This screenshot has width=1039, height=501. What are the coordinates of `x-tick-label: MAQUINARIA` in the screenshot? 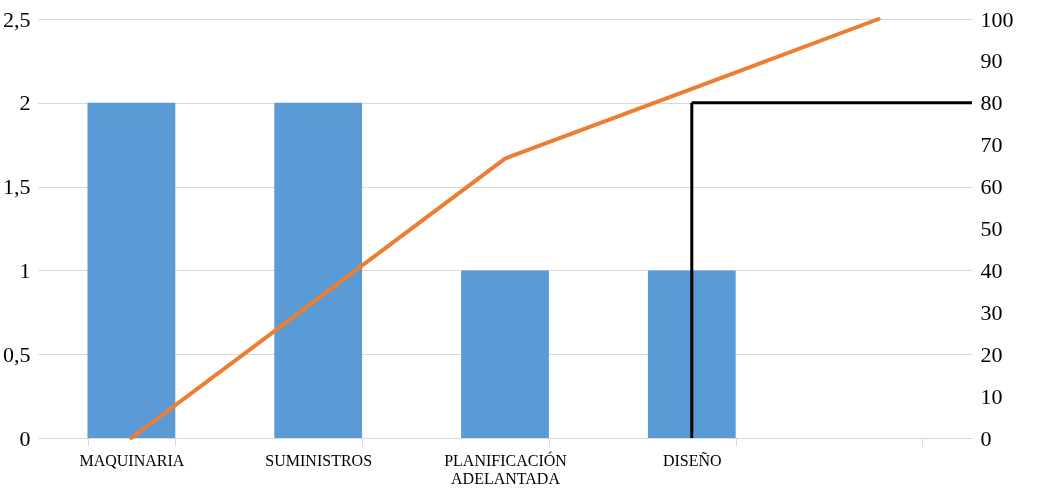 It's located at (132, 460).